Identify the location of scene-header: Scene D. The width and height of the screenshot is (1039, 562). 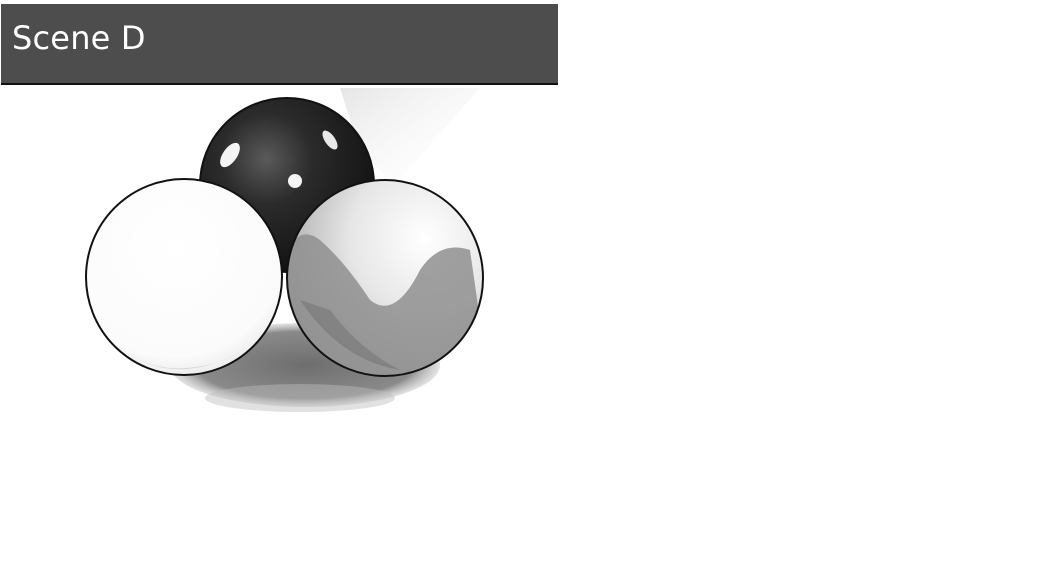
(279, 44).